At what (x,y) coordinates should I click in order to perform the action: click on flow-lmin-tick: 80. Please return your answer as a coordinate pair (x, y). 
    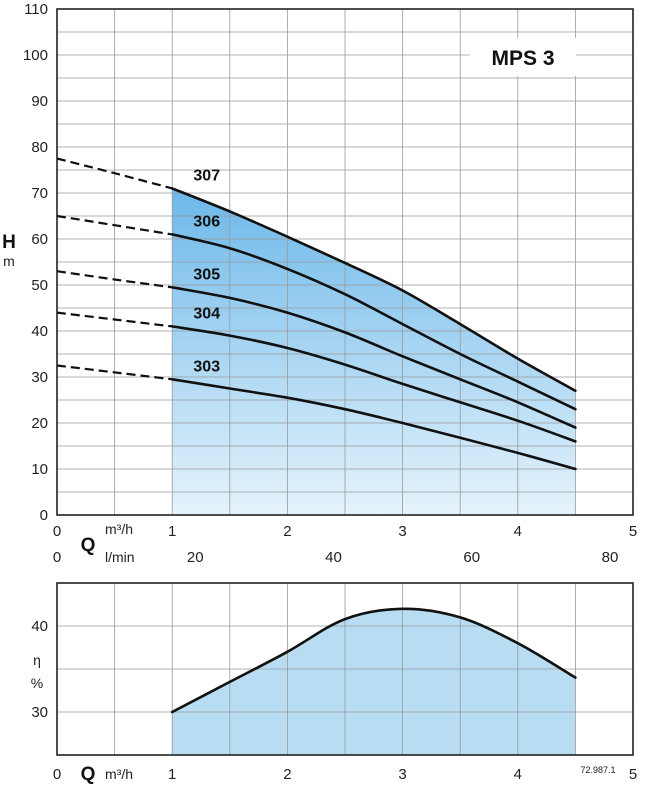
    Looking at the image, I should click on (610, 557).